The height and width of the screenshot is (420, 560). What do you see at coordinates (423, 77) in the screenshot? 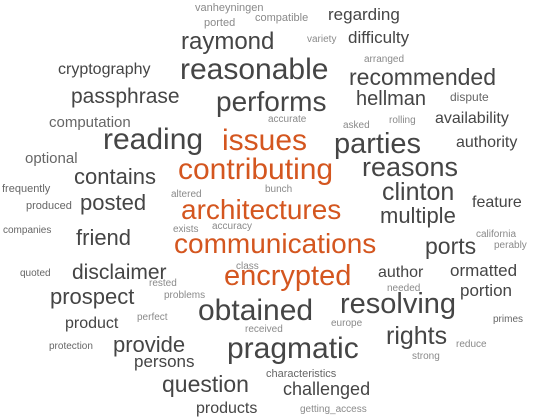
I see `word-recommended: recommended` at bounding box center [423, 77].